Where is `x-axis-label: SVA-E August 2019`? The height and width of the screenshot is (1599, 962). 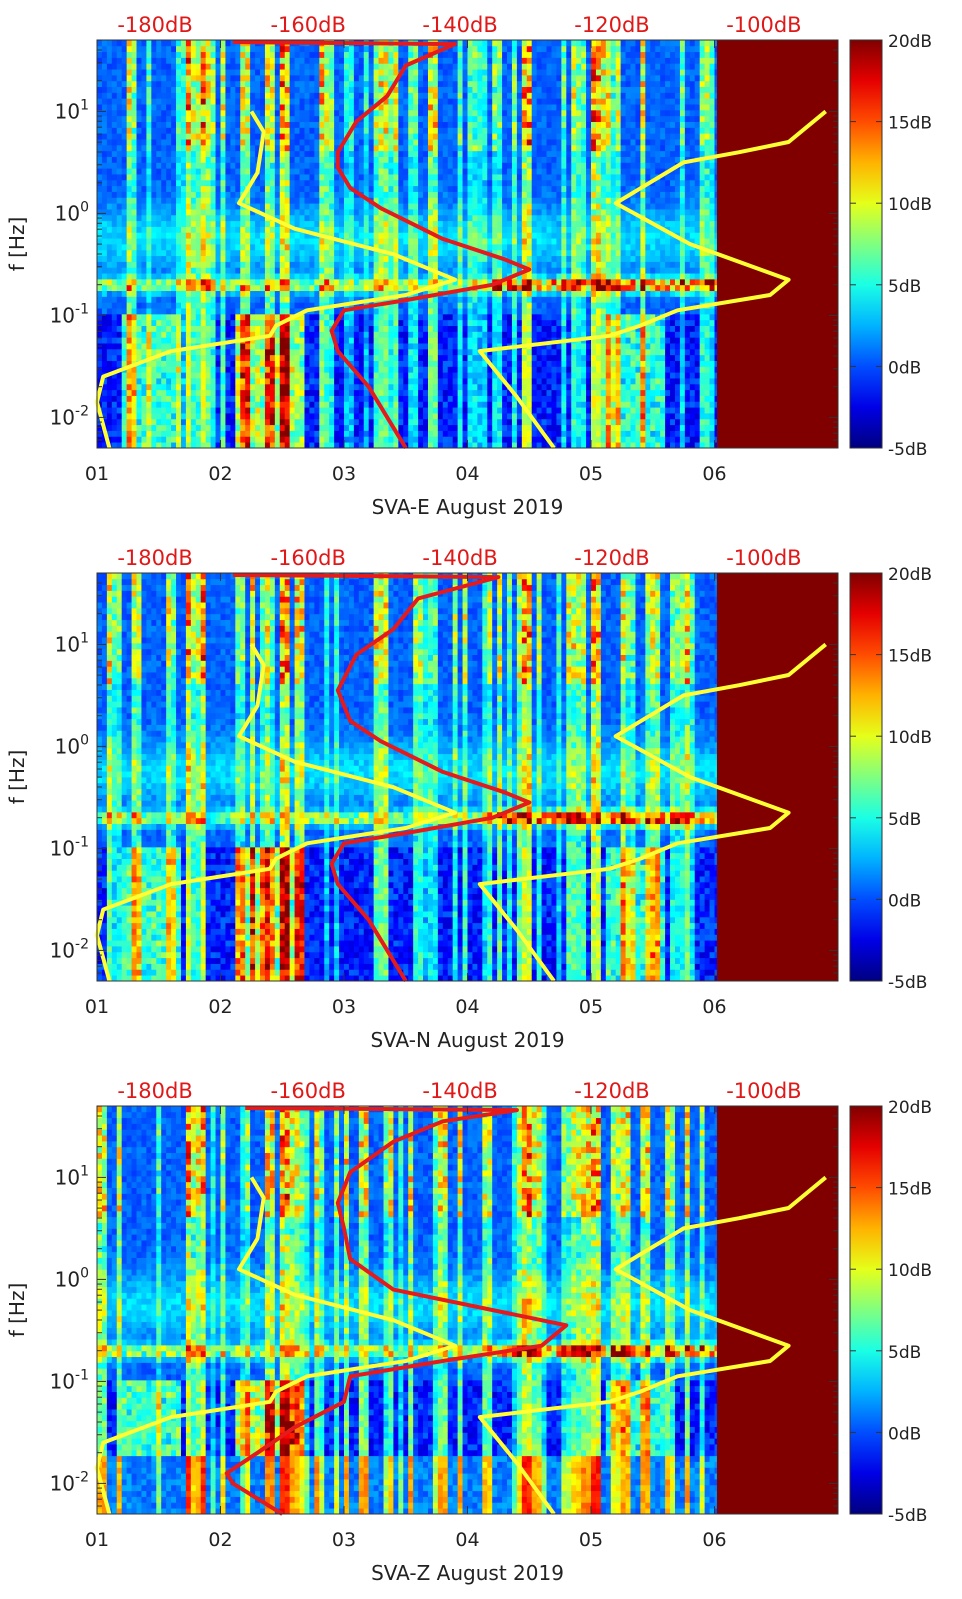 x-axis-label: SVA-E August 2019 is located at coordinates (468, 507).